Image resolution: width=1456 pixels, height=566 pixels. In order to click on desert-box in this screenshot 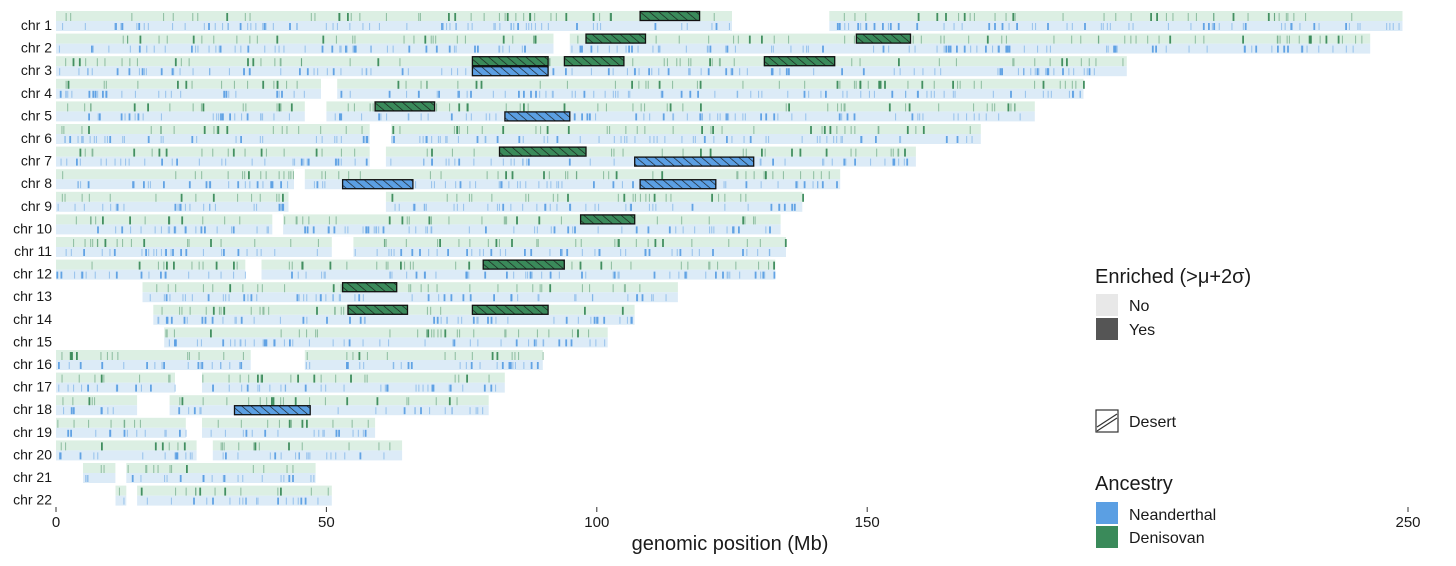, I will do `click(510, 309)`.